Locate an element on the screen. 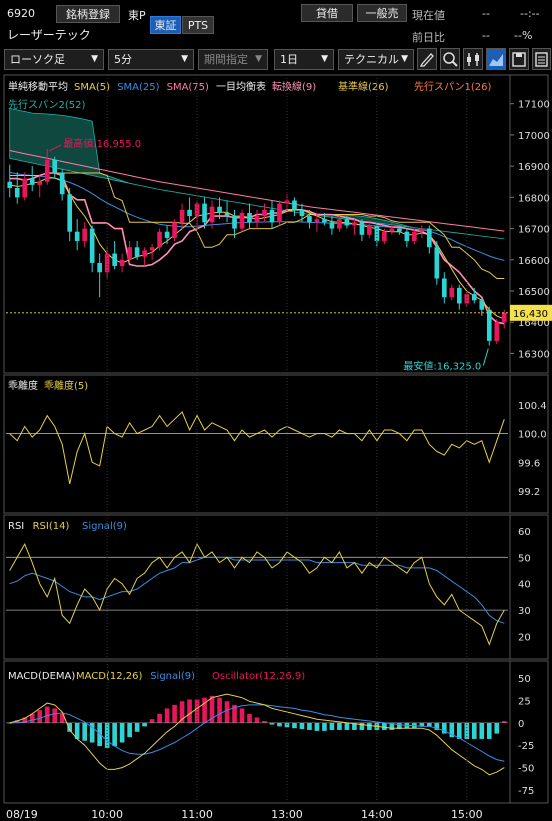 The image size is (552, 821). tab-tse: 東証 is located at coordinates (165, 25).